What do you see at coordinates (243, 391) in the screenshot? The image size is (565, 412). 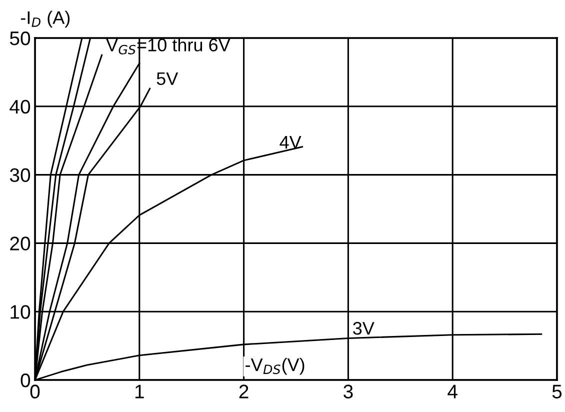 I see `x-tick-label: 2` at bounding box center [243, 391].